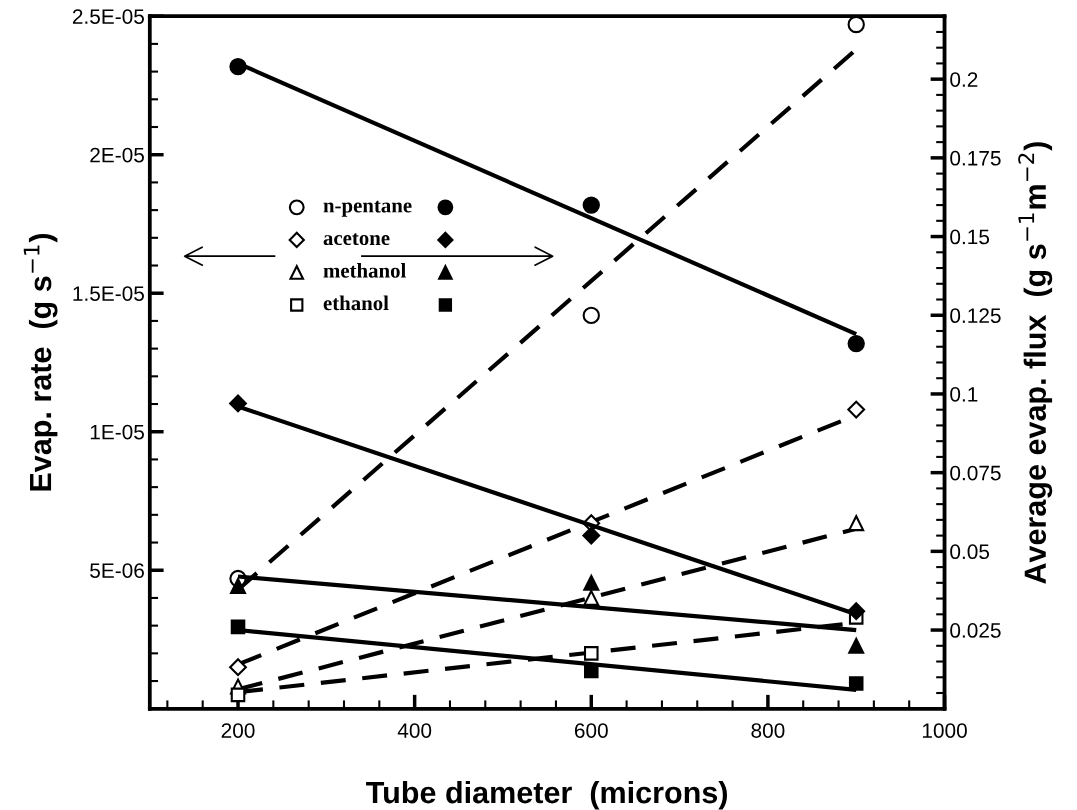 This screenshot has width=1077, height=810. Describe the element at coordinates (238, 730) in the screenshot. I see `x-tick-label: 200` at that location.